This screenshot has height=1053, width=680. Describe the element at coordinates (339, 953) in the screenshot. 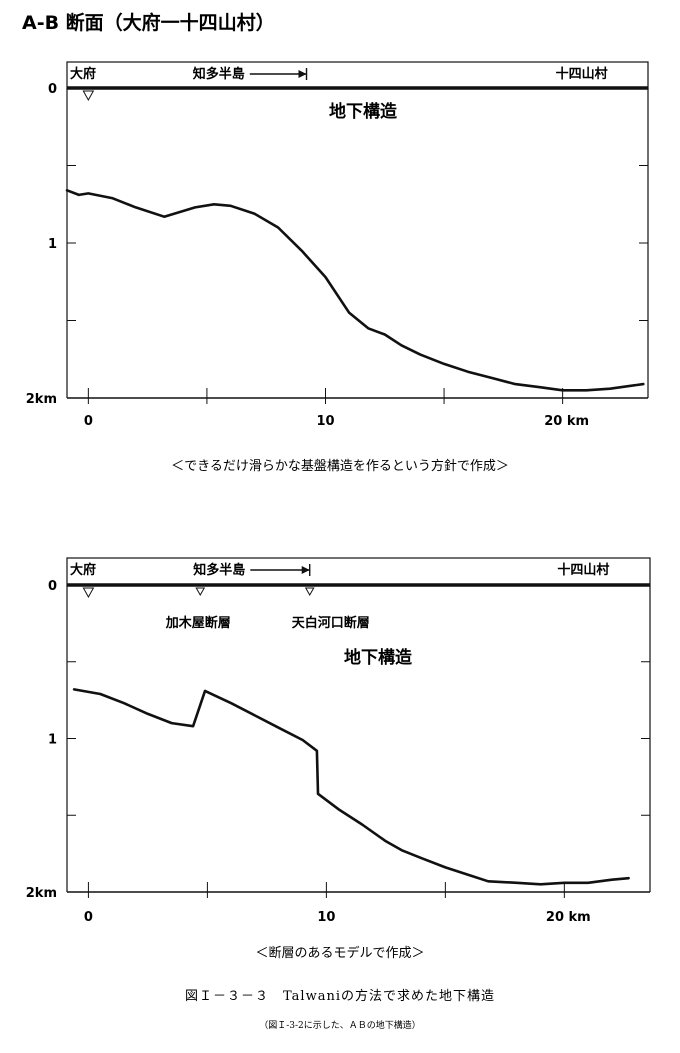

I see `chart-caption: ＜断層のあるモデルで作成＞` at that location.